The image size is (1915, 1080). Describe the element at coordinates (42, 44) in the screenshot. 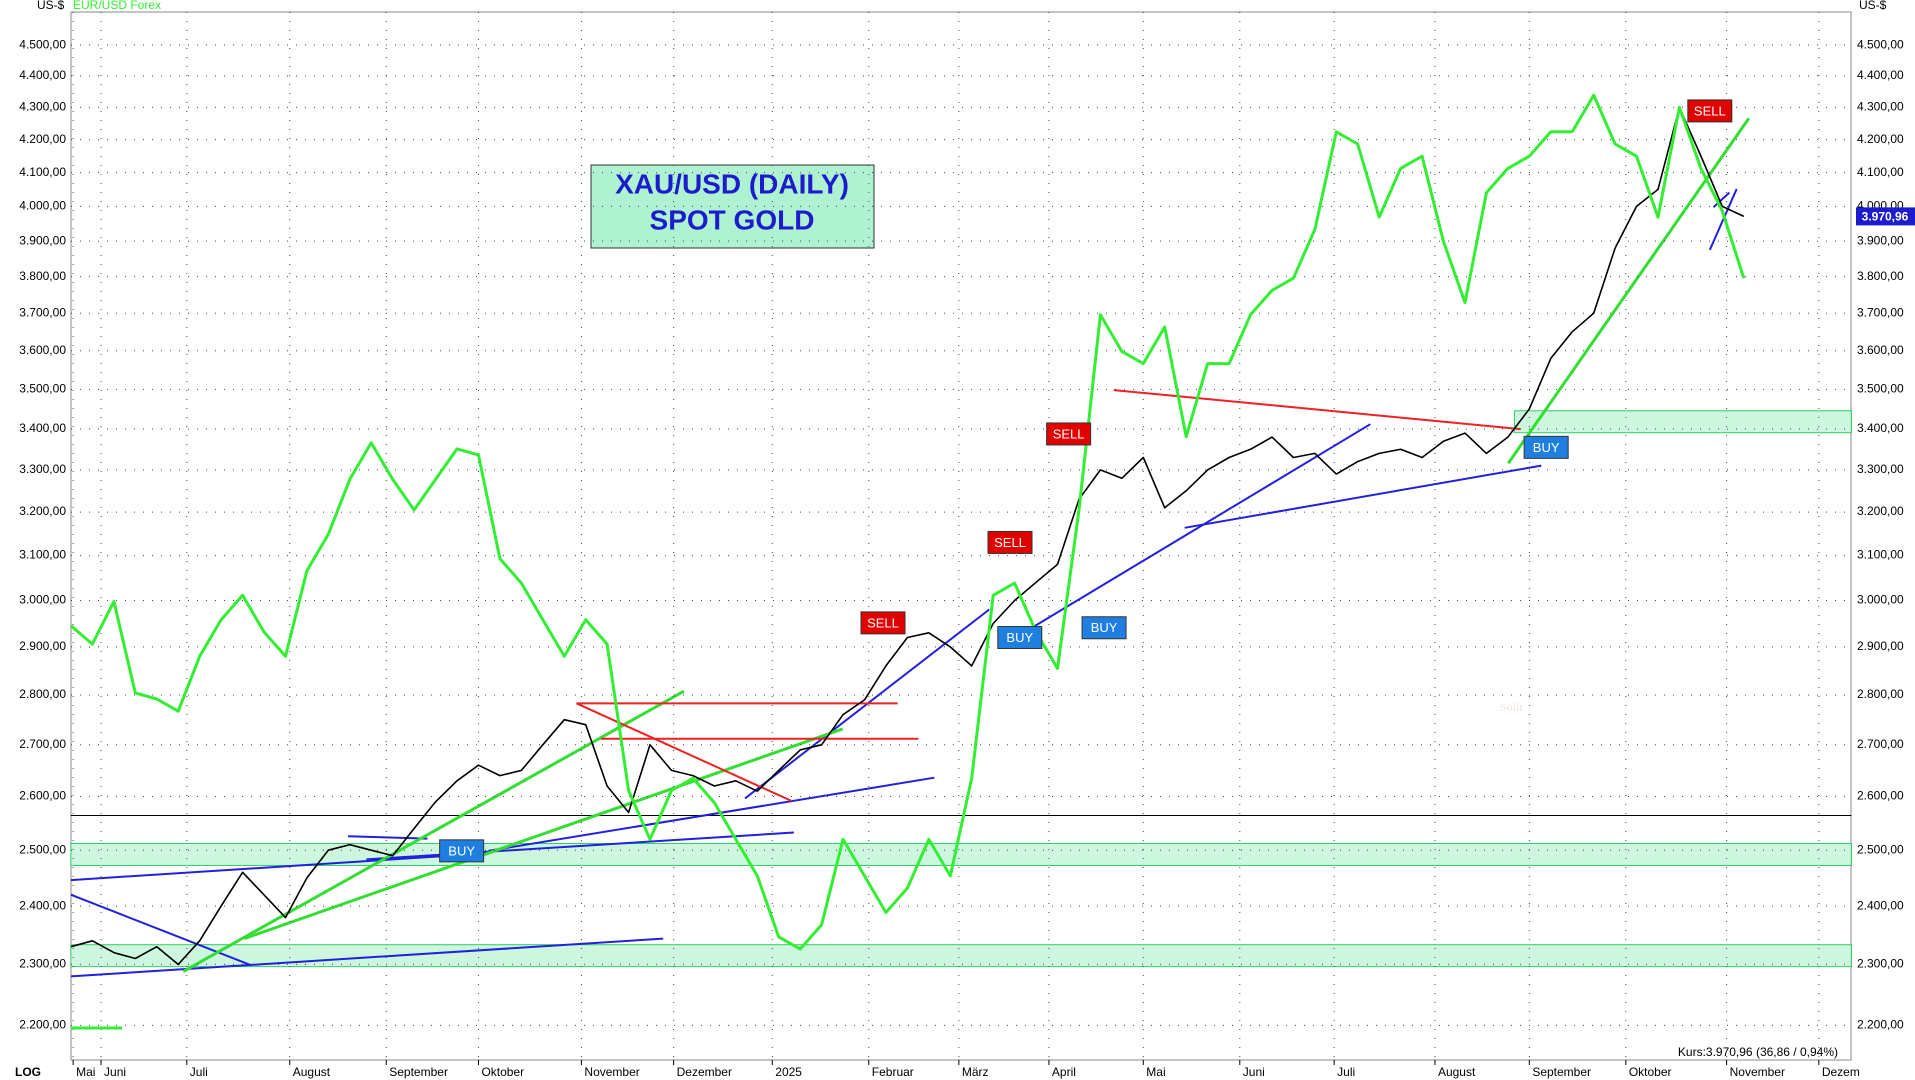

I see `y-tick-label: 4.500,00` at that location.